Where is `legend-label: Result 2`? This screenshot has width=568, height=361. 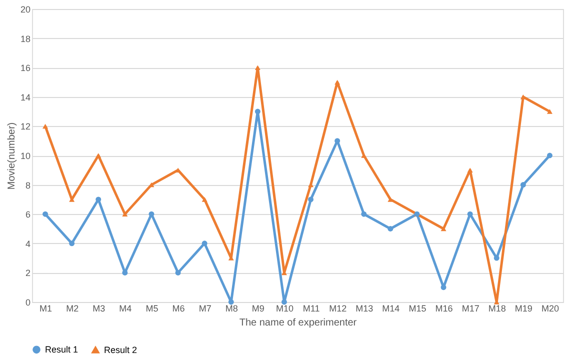
legend-label: Result 2 is located at coordinates (121, 349).